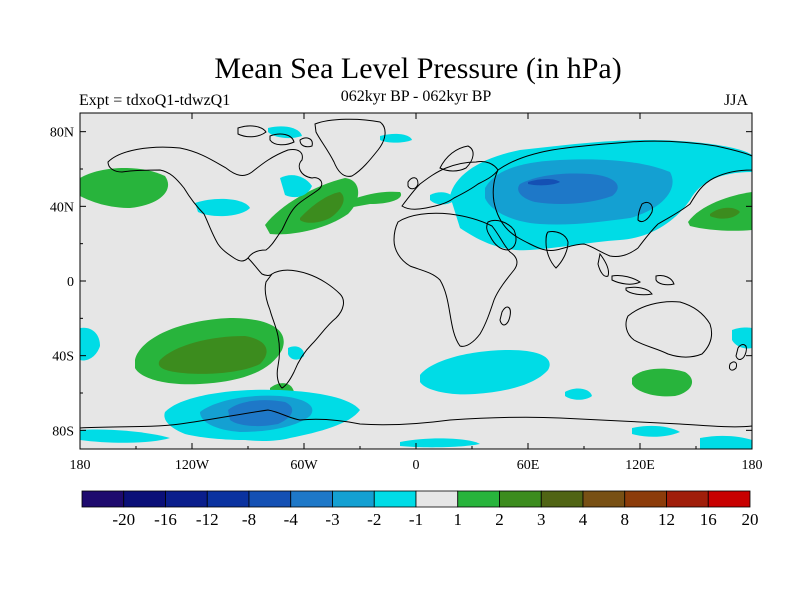  I want to click on colorbar-label: -12, so click(207, 519).